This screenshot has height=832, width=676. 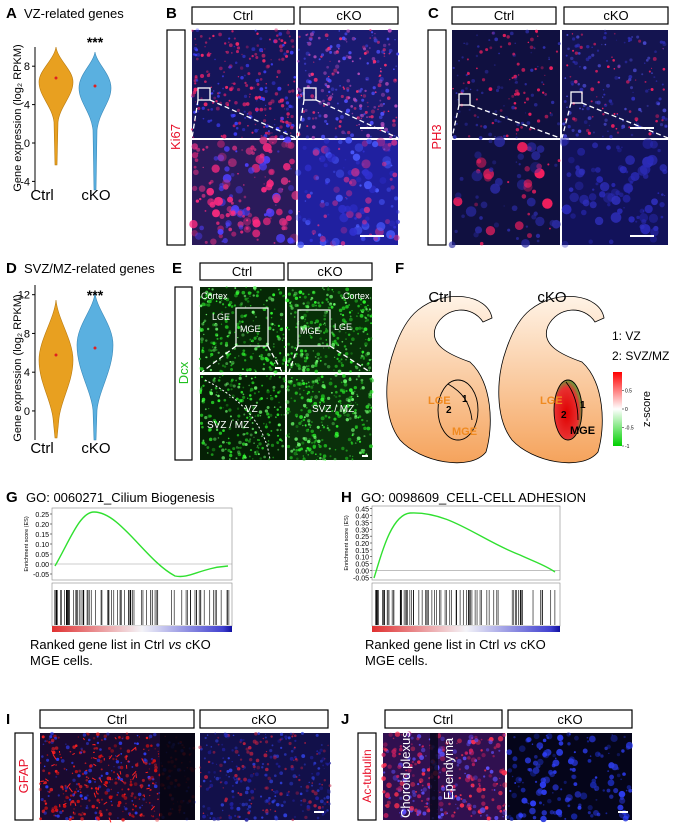 What do you see at coordinates (264, 777) in the screenshot?
I see `micrograph` at bounding box center [264, 777].